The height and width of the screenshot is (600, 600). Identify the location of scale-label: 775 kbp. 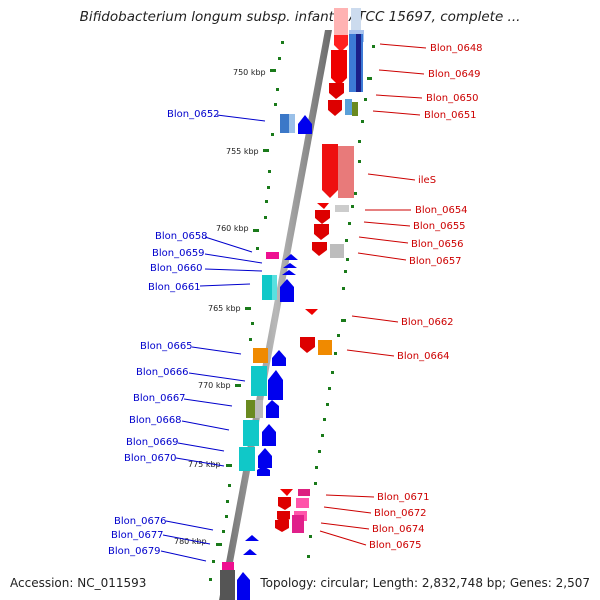
(204, 464).